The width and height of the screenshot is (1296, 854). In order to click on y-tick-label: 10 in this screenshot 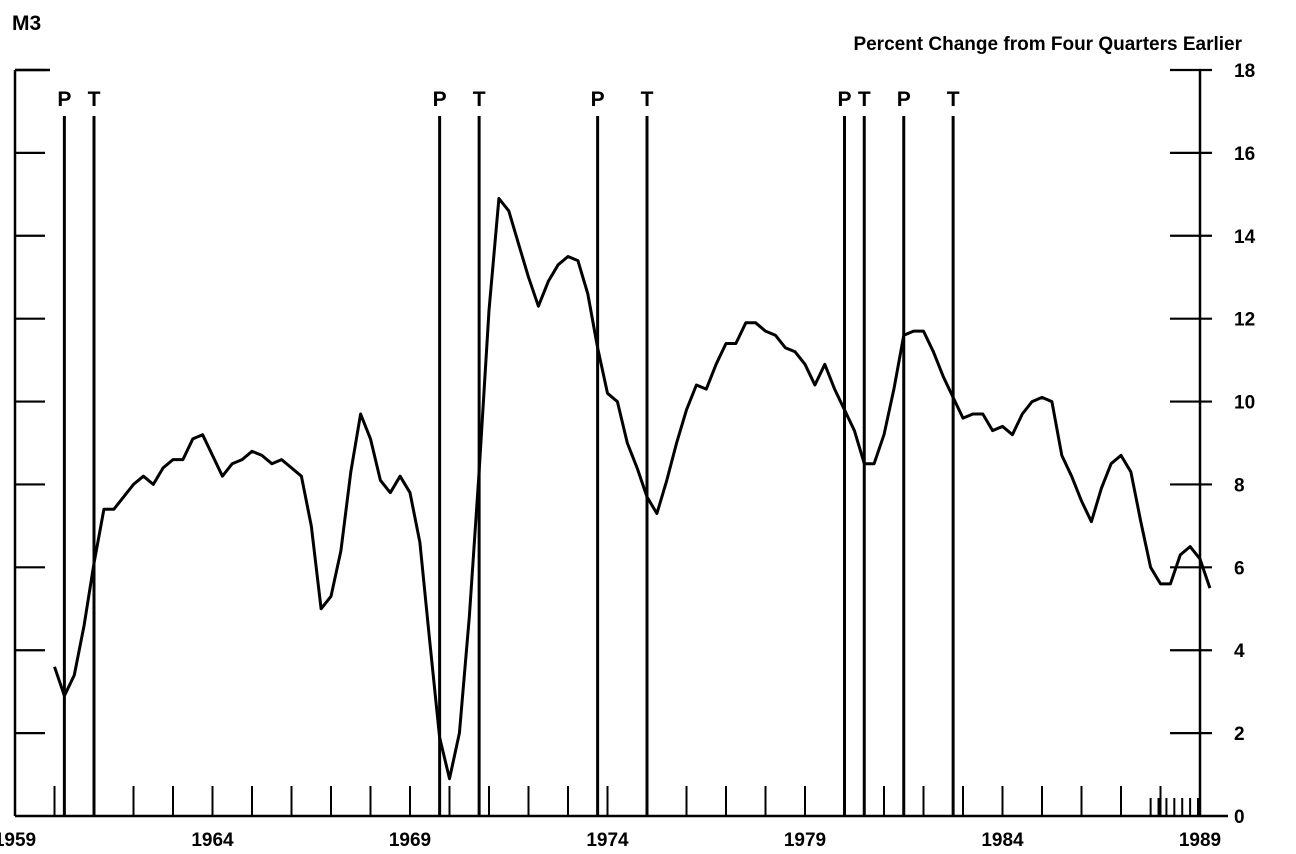, I will do `click(1244, 403)`.